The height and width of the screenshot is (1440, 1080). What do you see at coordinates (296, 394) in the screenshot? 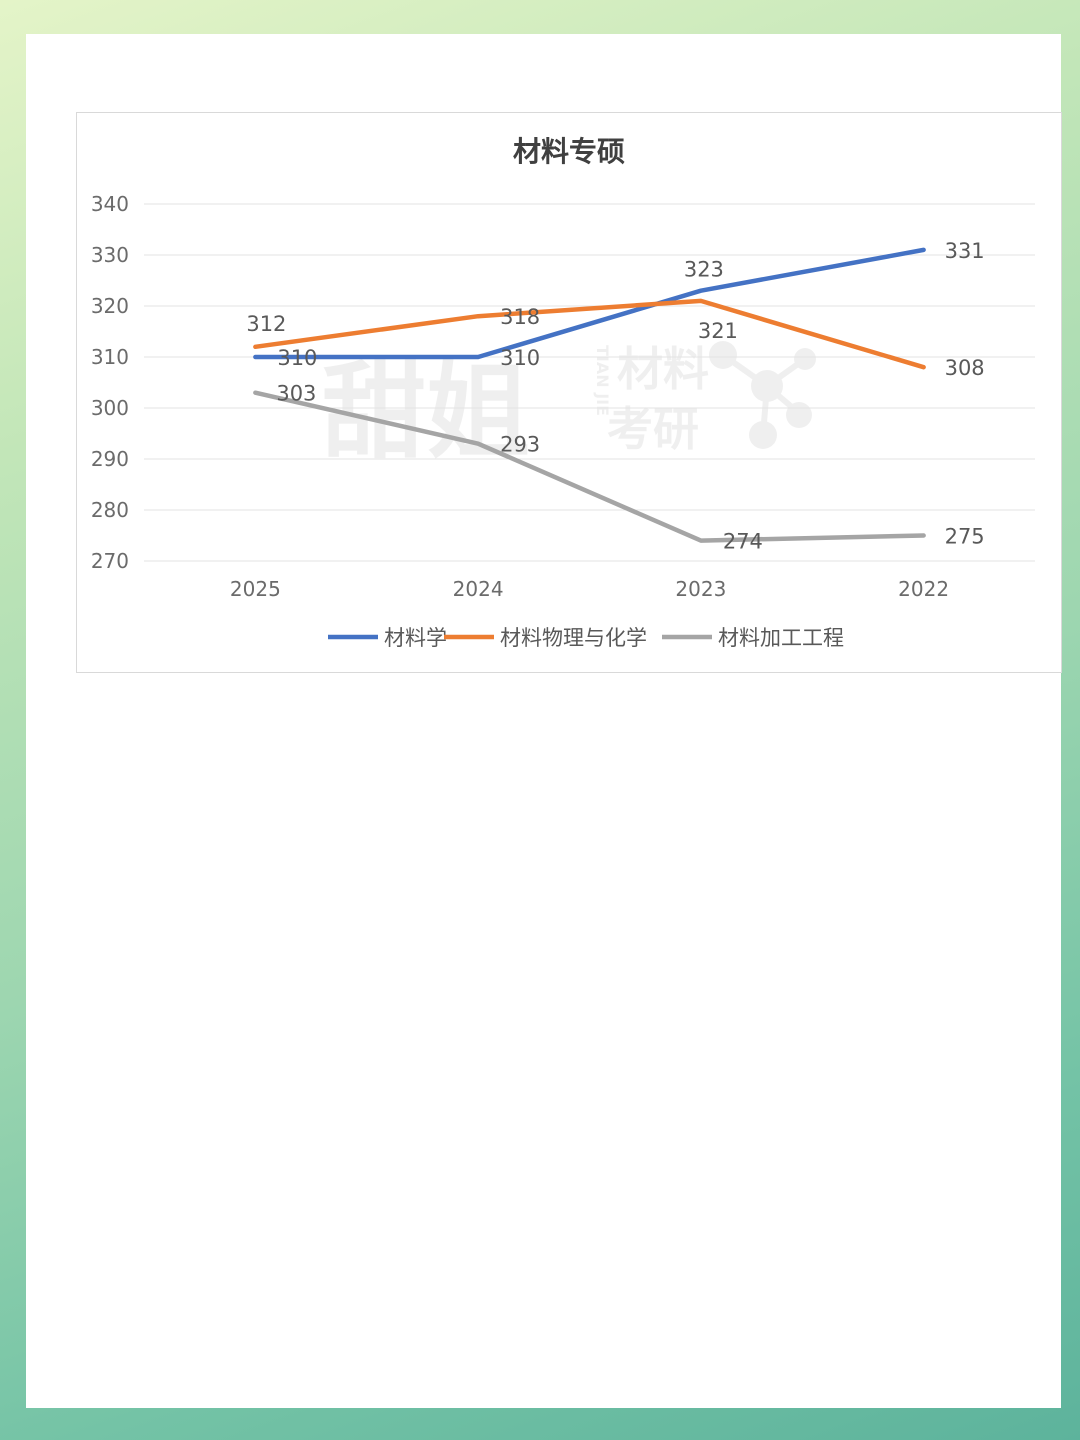
I see `data-label: 303` at bounding box center [296, 394].